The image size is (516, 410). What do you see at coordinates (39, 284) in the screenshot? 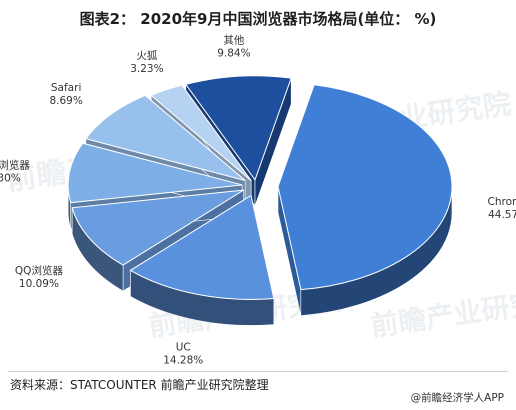
I see `slice-label-value-2: 10.09%` at bounding box center [39, 284].